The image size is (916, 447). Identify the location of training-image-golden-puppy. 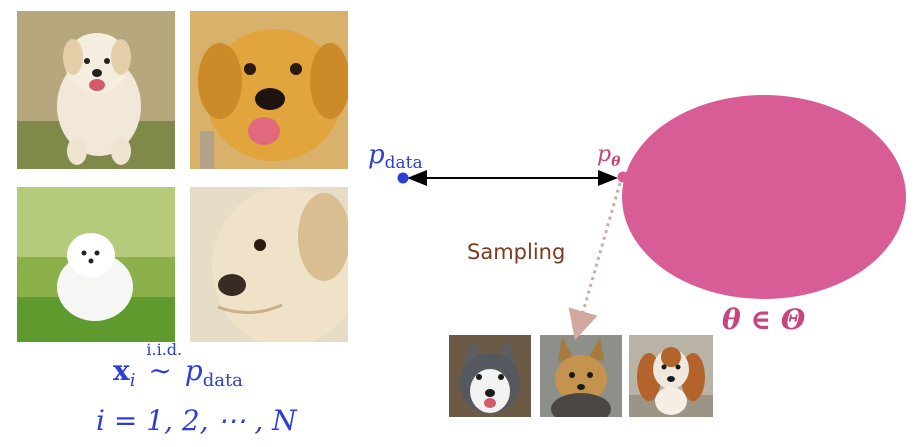
(269, 90).